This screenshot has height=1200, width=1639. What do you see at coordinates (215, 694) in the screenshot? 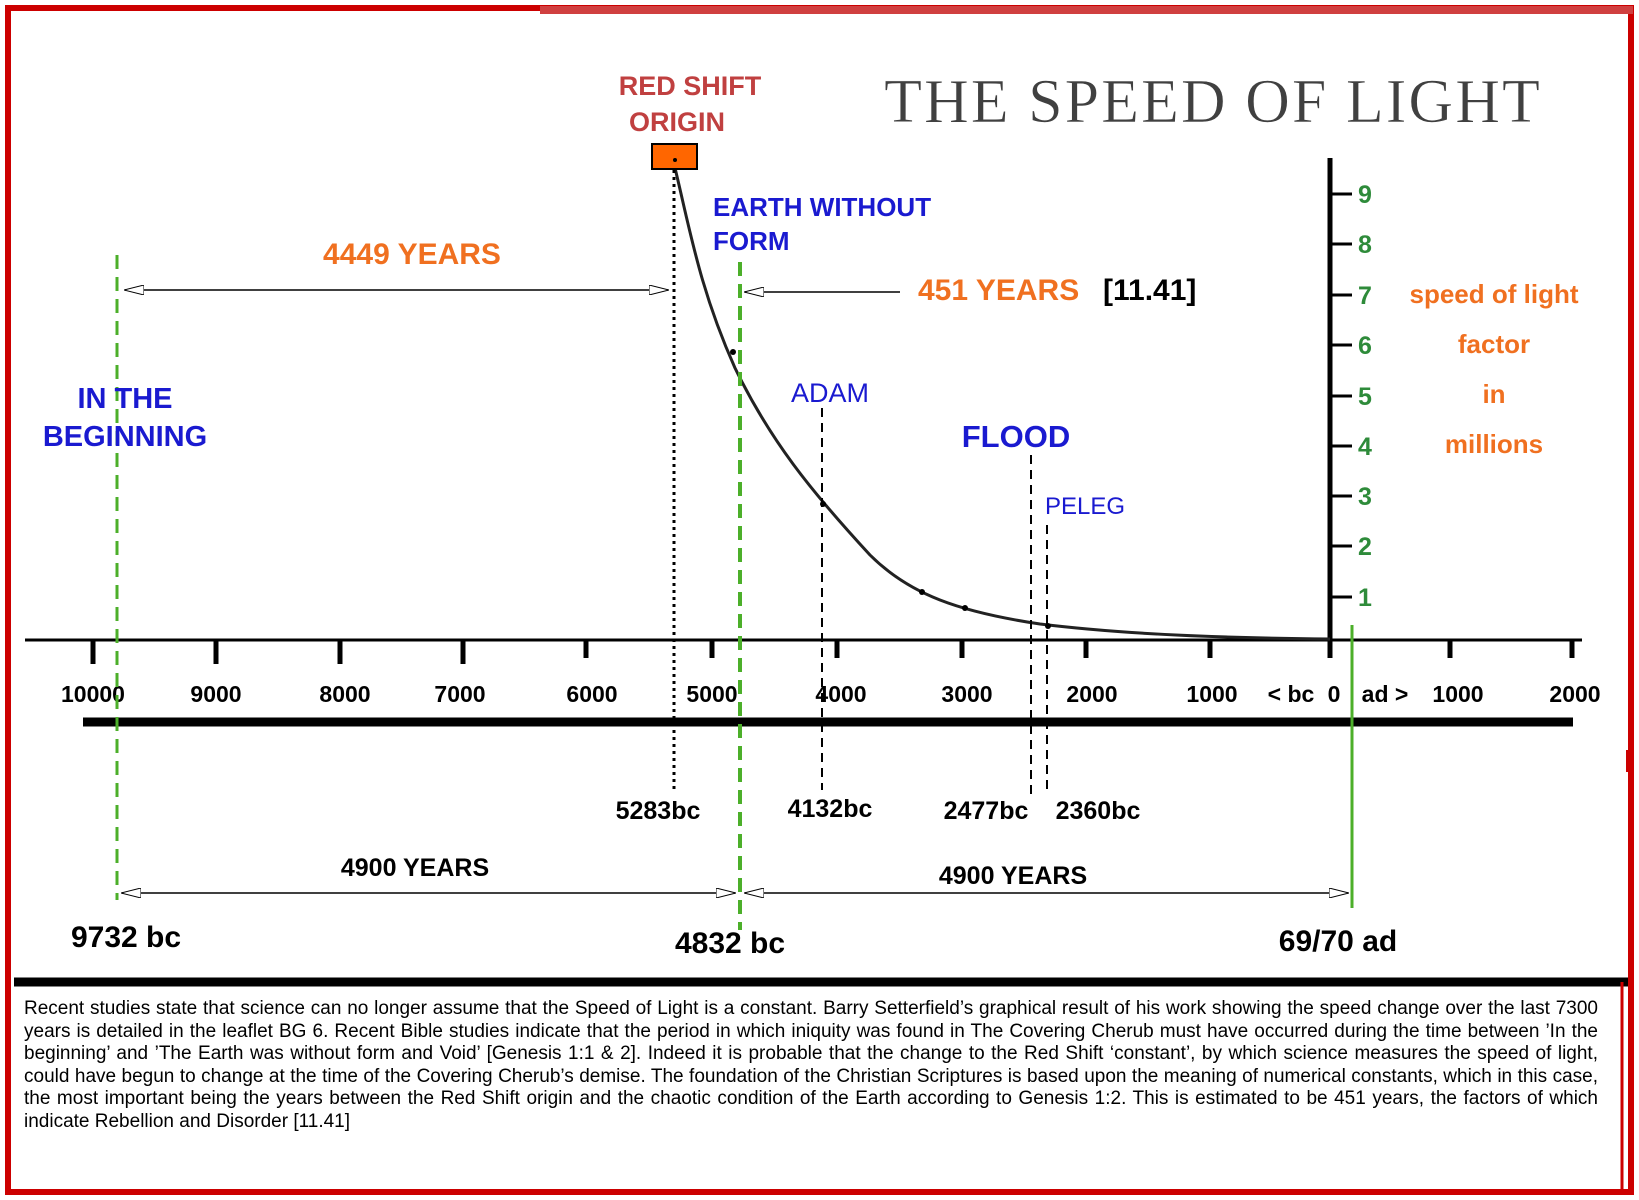
I see `x-tick-label: 9000` at bounding box center [215, 694].